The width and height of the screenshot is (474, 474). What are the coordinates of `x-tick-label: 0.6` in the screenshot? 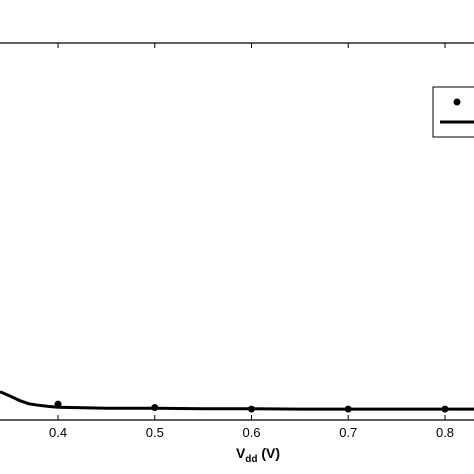 It's located at (251, 432).